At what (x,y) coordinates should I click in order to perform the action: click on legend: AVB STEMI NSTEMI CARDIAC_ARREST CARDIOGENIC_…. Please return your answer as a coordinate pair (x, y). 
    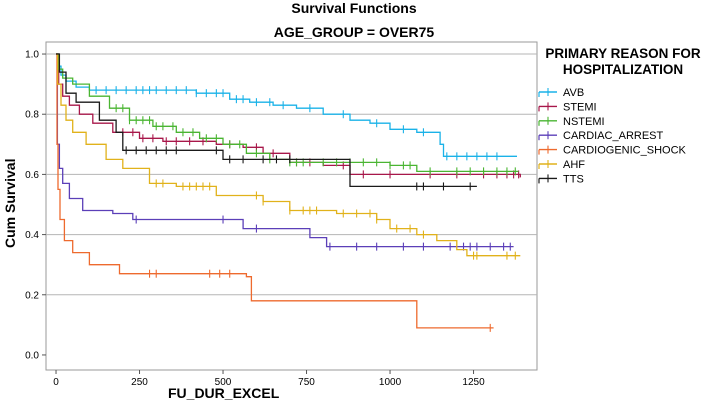
    Looking at the image, I should click on (612, 136).